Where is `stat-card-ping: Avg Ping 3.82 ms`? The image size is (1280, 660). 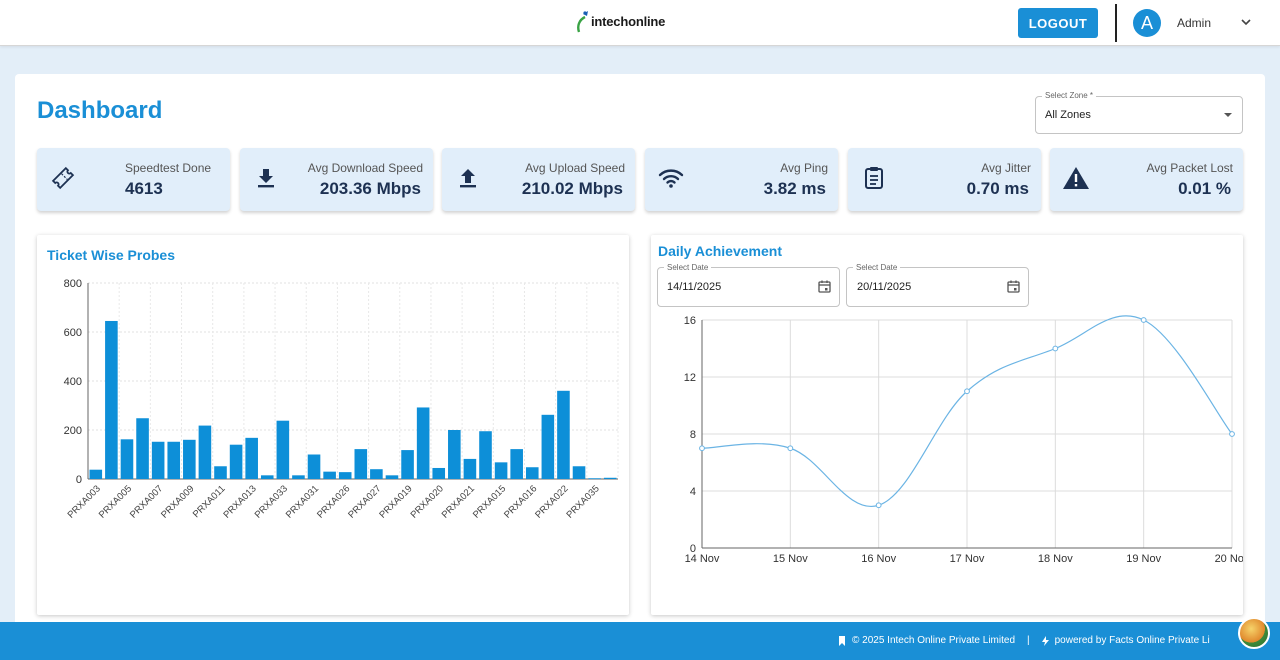
stat-card-ping: Avg Ping 3.82 ms is located at coordinates (741, 179).